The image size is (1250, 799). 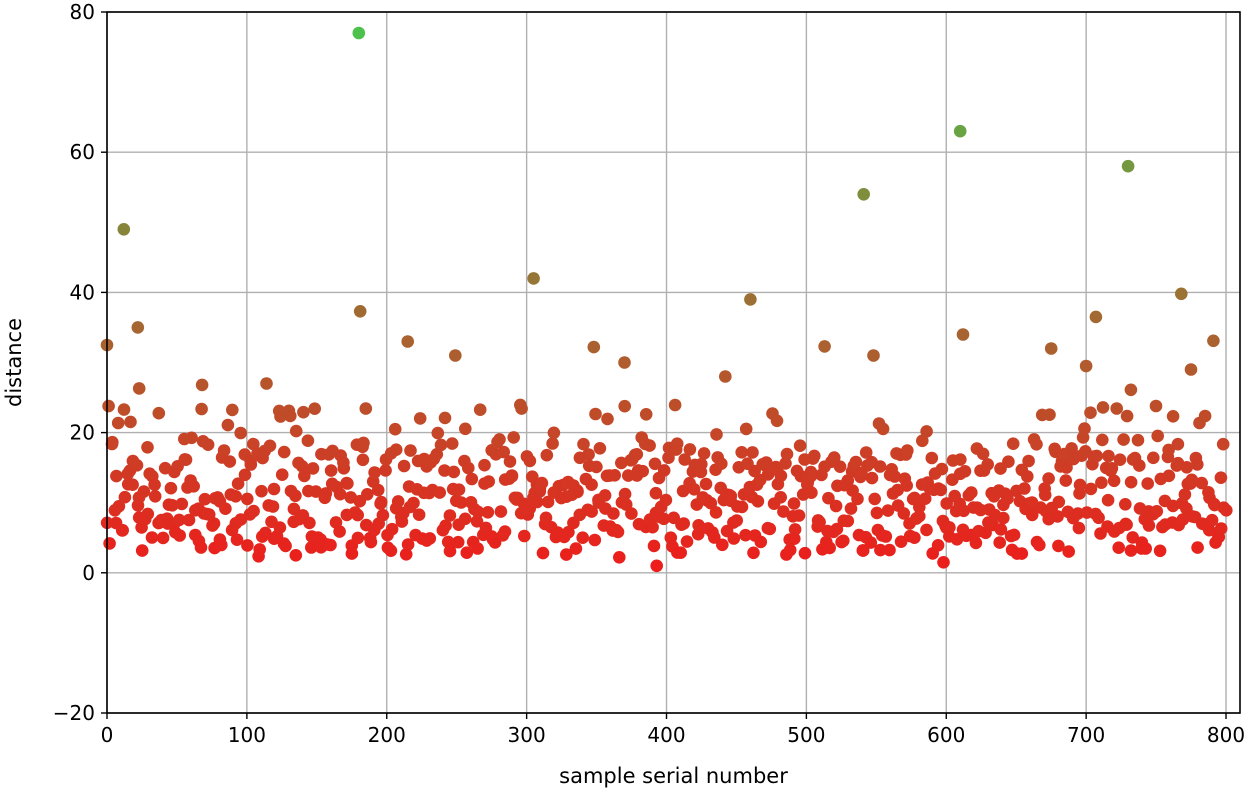 I want to click on y-tick-label: 0, so click(x=88, y=573).